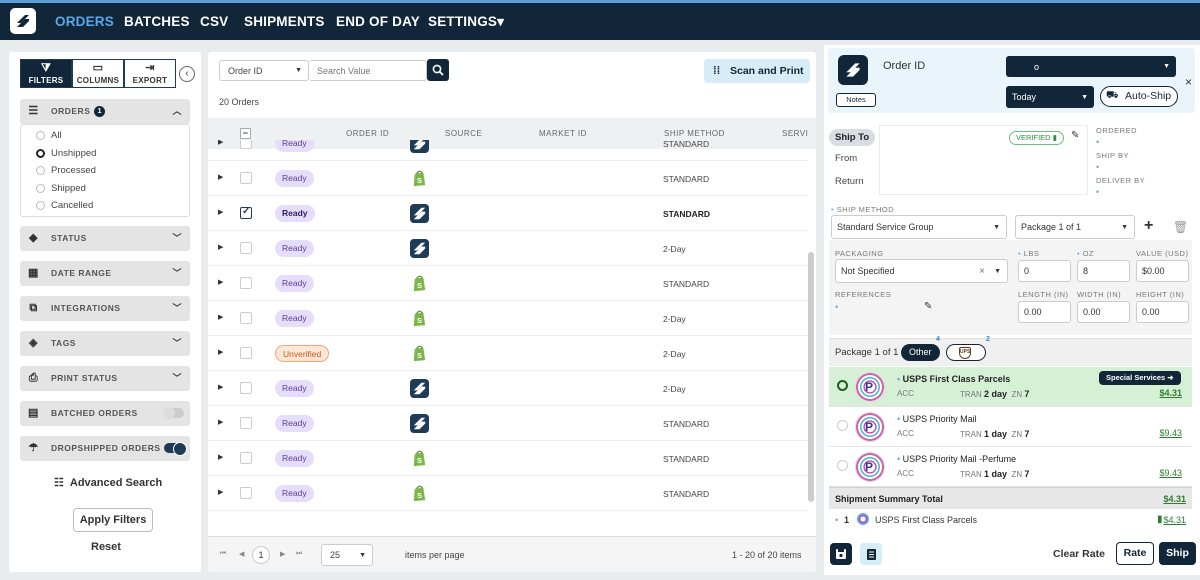 The image size is (1200, 580). Describe the element at coordinates (1149, 225) in the screenshot. I see `add-package-icon: +` at that location.